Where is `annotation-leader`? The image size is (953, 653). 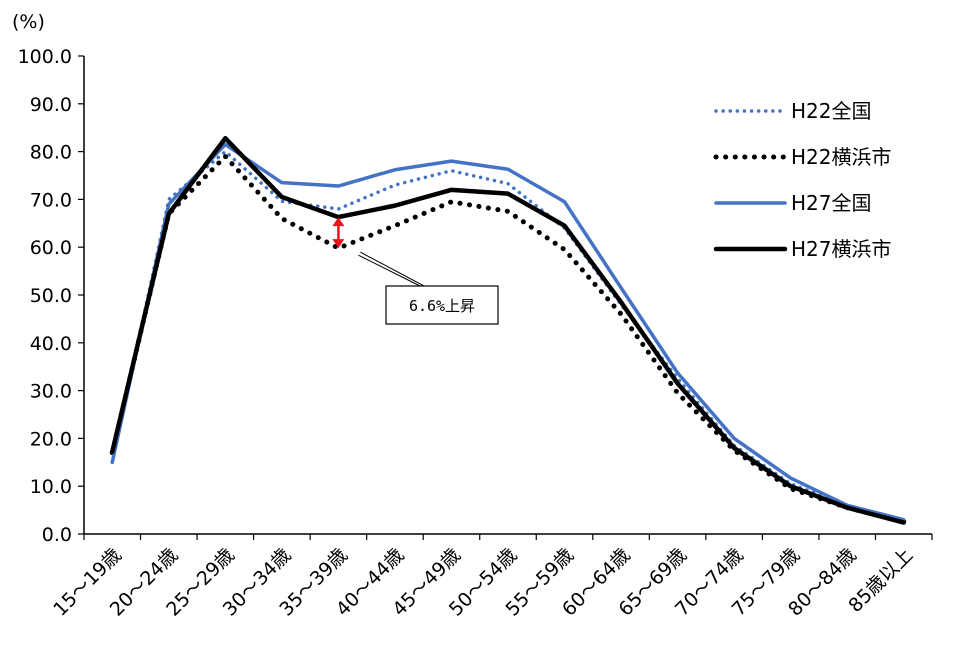
annotation-leader is located at coordinates (397, 269).